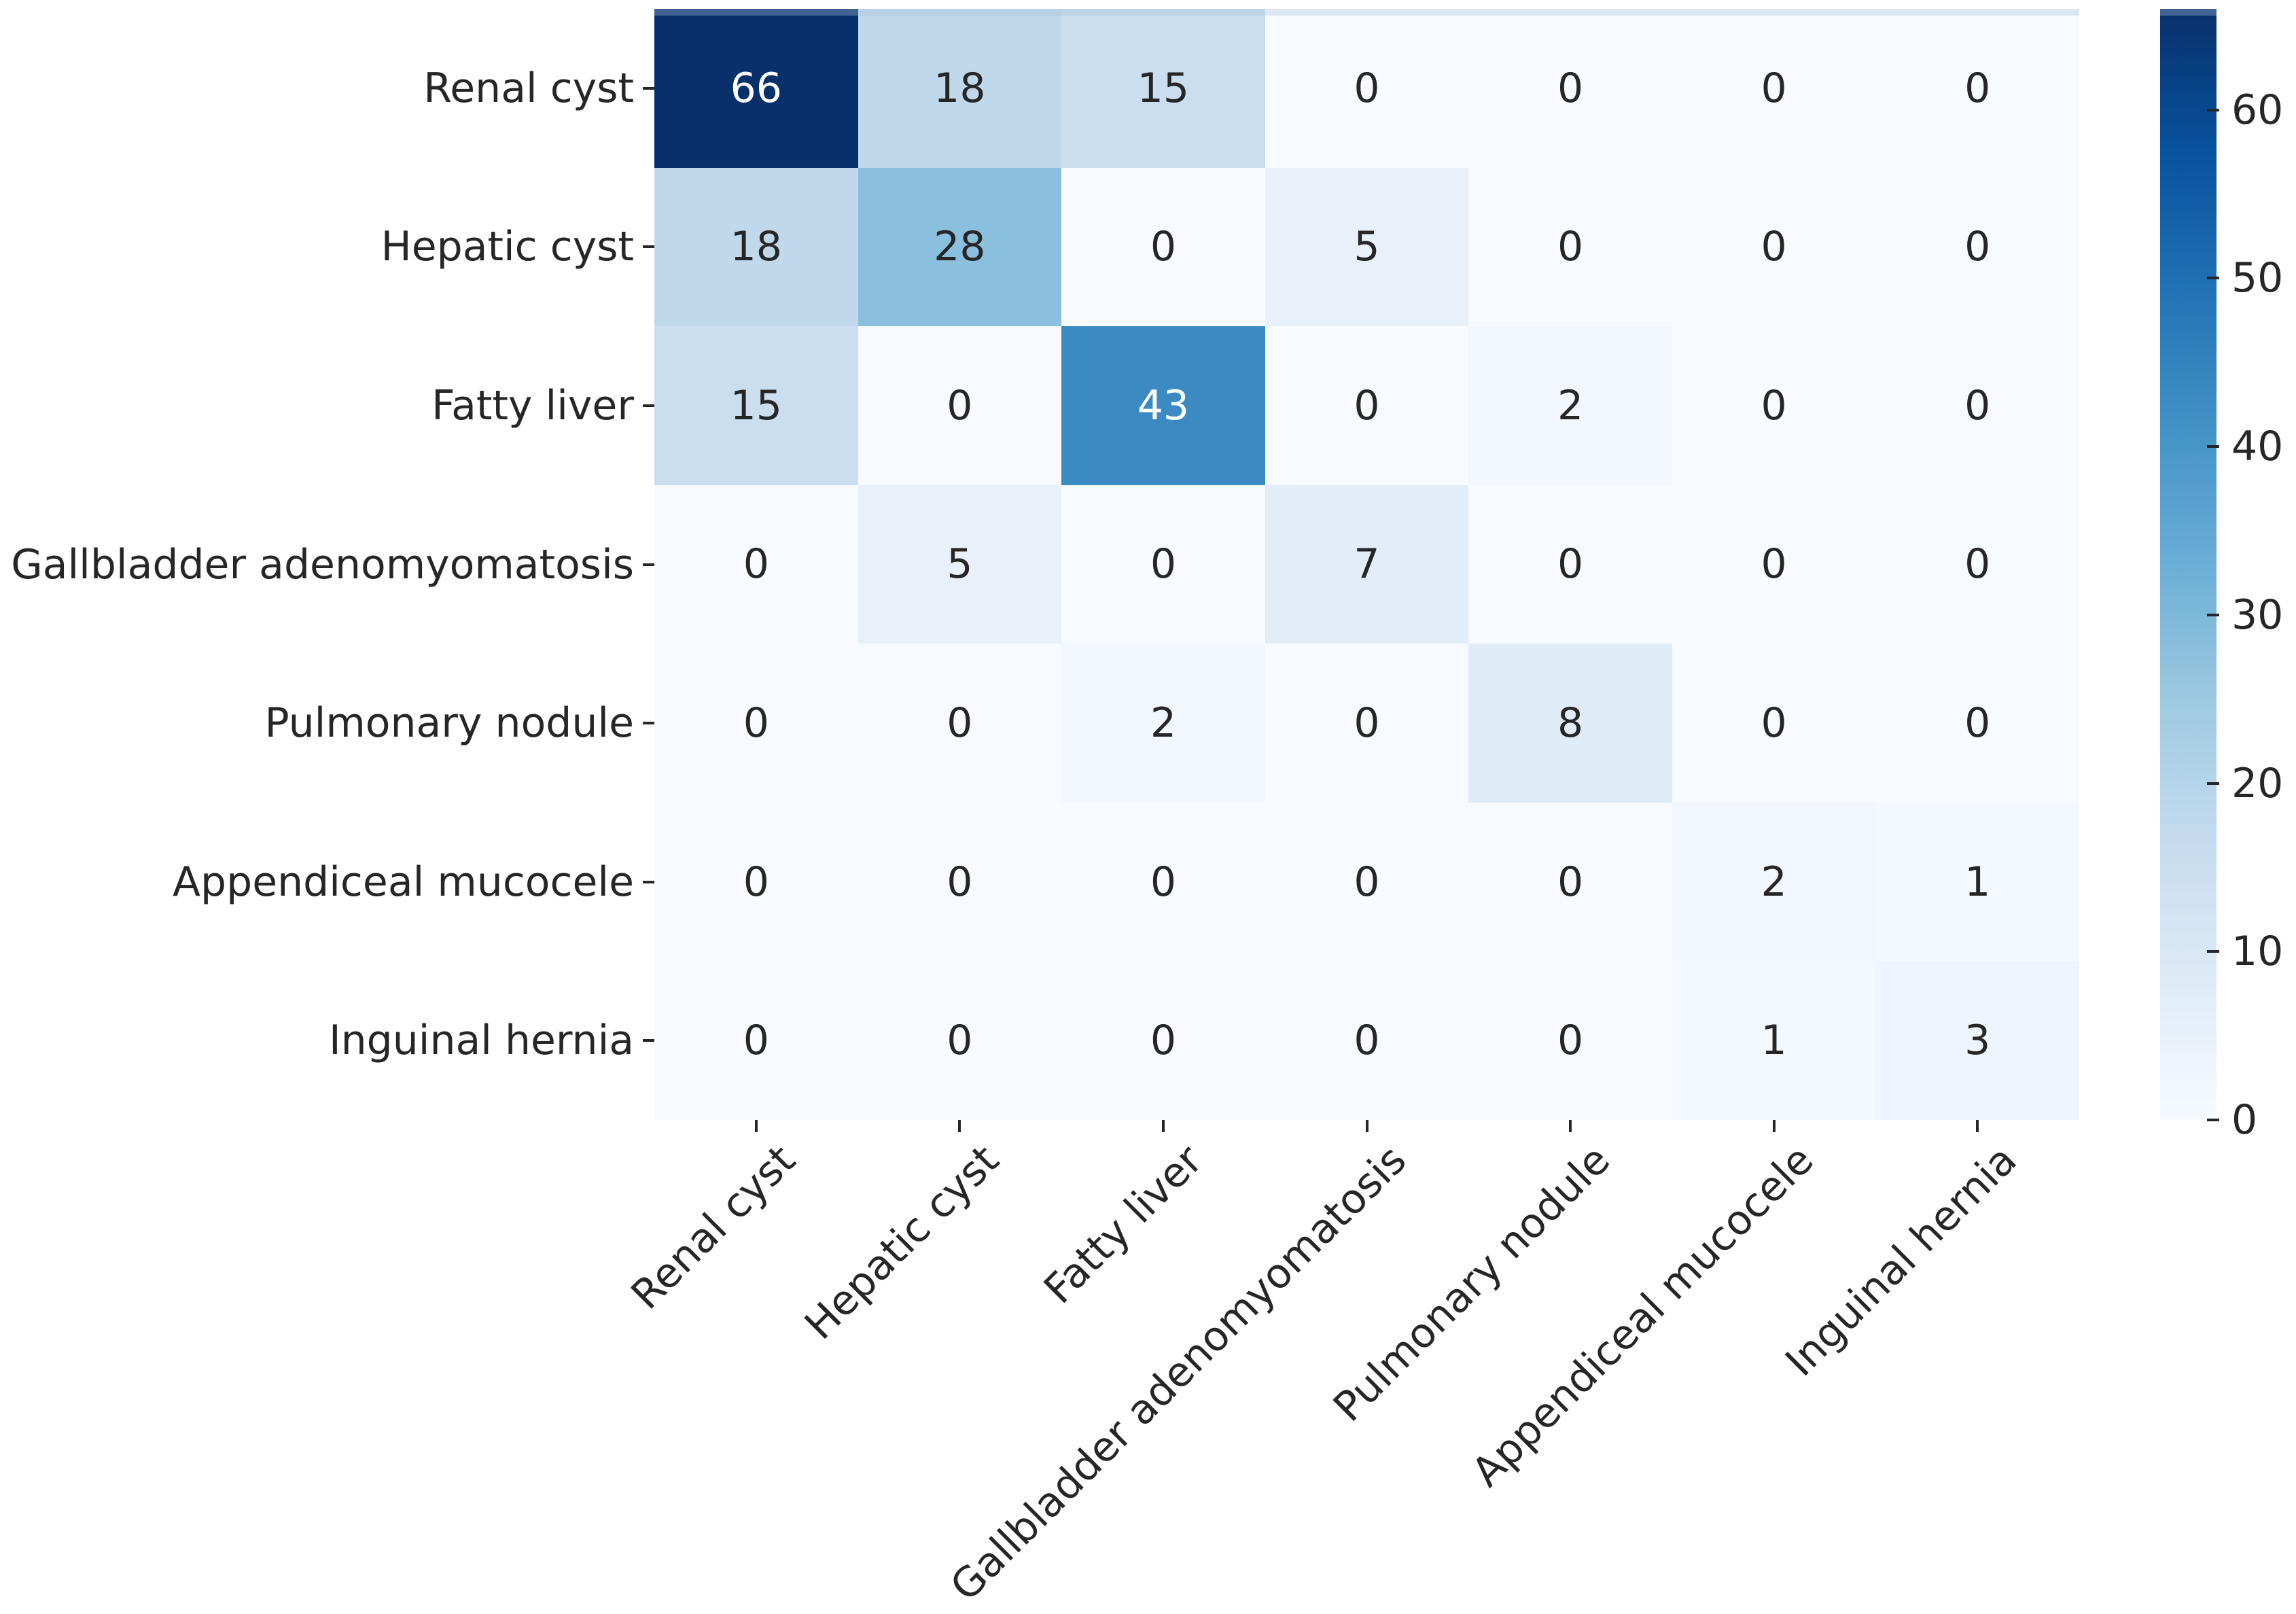 The width and height of the screenshot is (2296, 1614). Describe the element at coordinates (713, 1227) in the screenshot. I see `x-axis-label: Renal cyst` at that location.